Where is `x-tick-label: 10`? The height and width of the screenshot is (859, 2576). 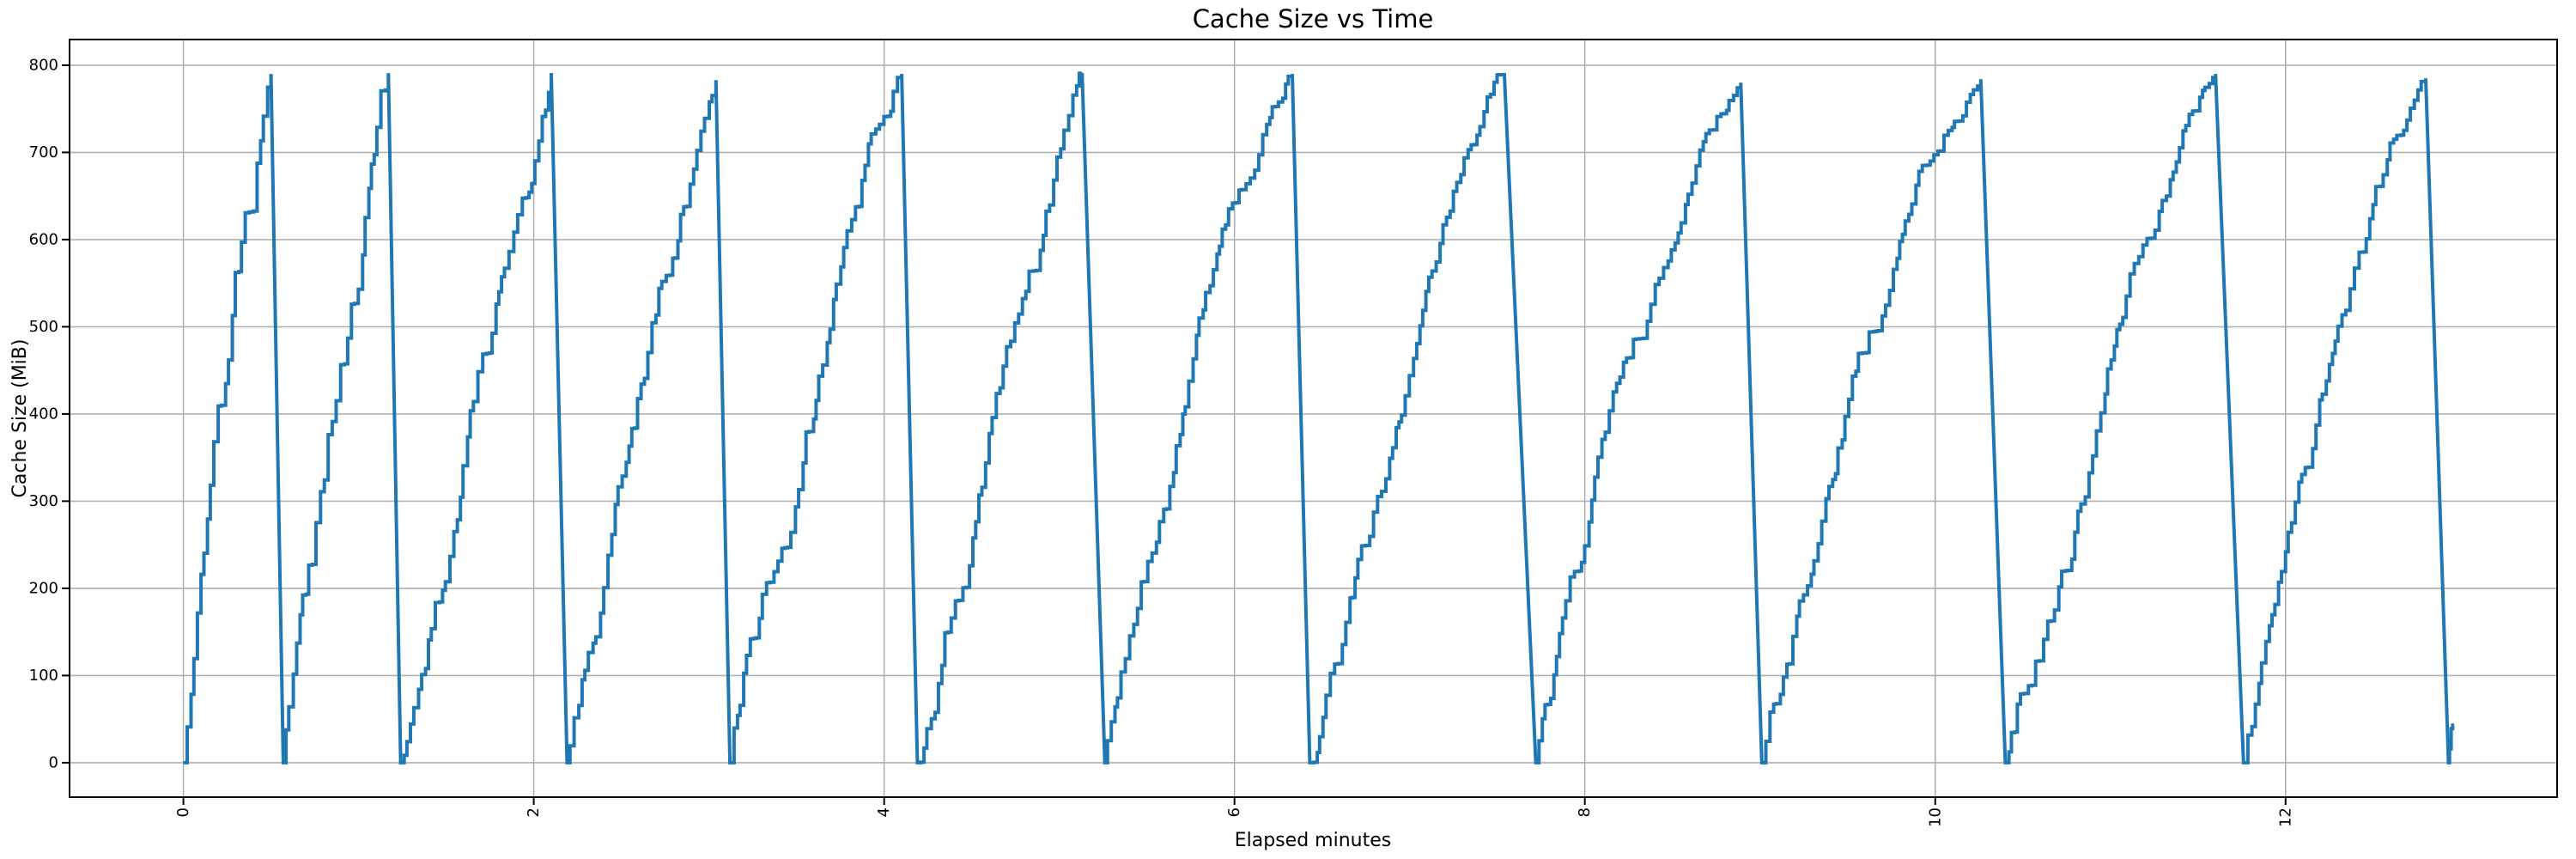
x-tick-label: 10 is located at coordinates (1935, 817).